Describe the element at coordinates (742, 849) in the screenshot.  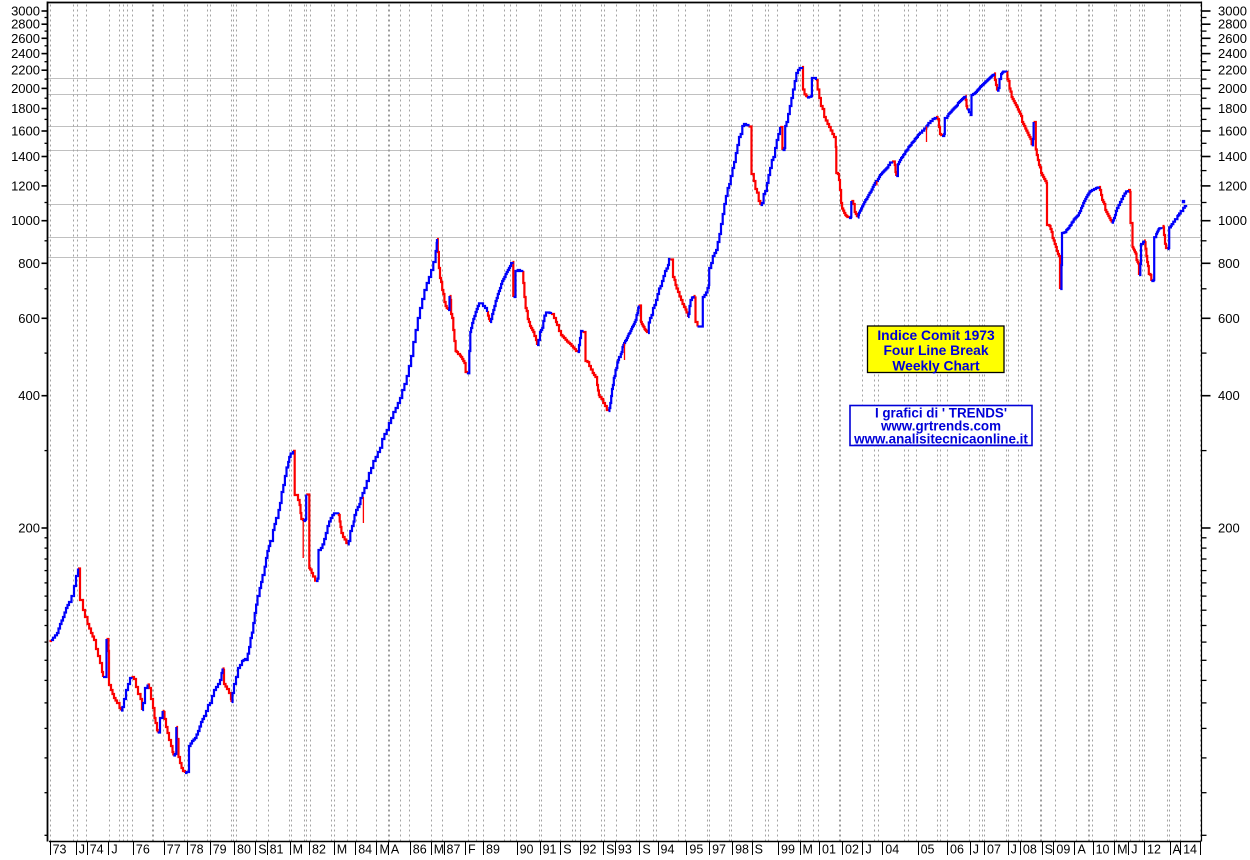
I see `svg-text: 98` at that location.